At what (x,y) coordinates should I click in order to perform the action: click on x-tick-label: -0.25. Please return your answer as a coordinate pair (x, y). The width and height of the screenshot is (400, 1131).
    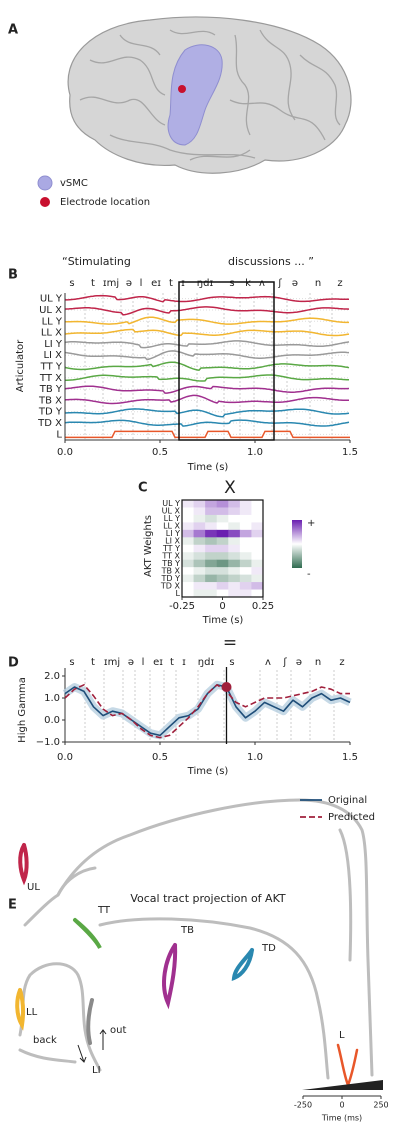
    Looking at the image, I should click on (182, 606).